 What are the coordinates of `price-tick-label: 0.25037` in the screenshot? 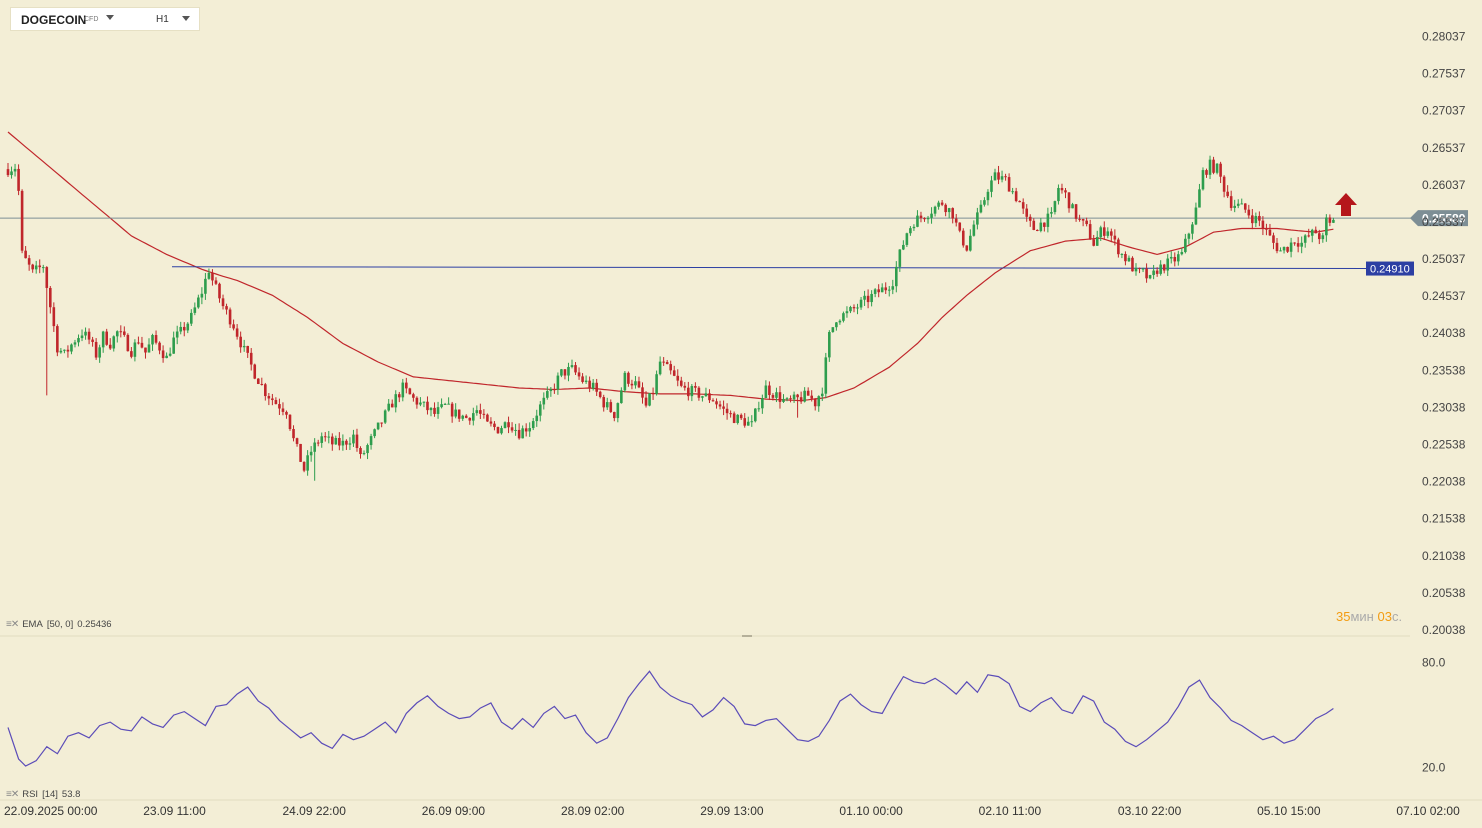 It's located at (1444, 259).